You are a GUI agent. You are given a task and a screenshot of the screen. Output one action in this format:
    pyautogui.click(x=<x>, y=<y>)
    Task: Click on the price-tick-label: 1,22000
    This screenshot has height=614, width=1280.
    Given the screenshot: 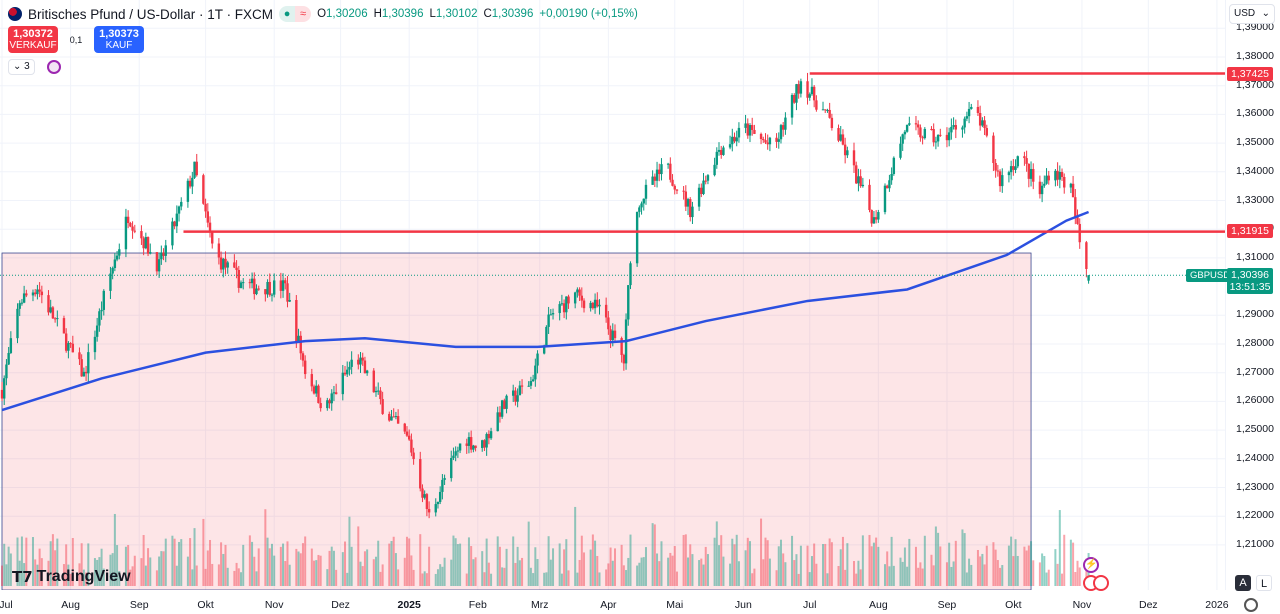 What is the action you would take?
    pyautogui.click(x=1255, y=515)
    